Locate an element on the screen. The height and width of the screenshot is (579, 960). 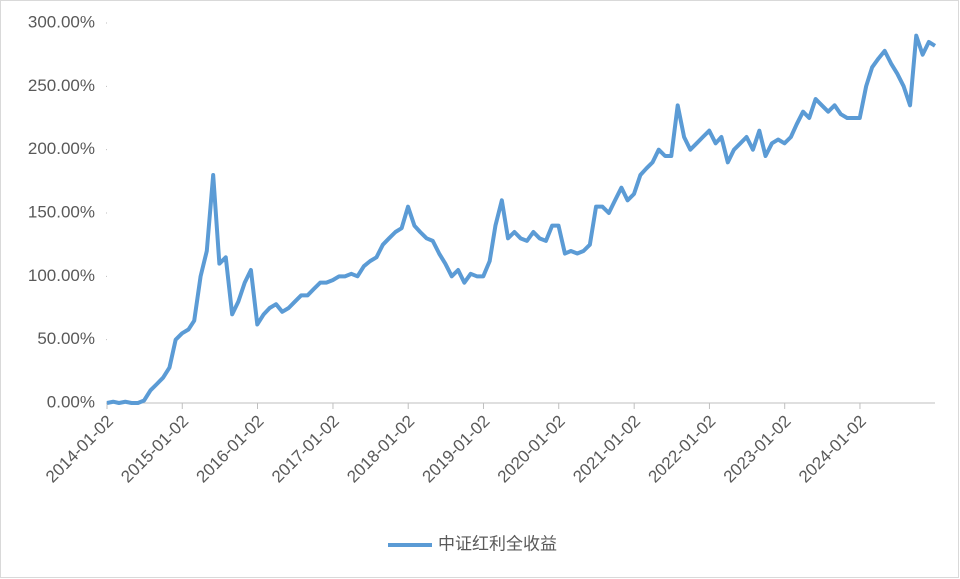
y-tick-label: 50.00% is located at coordinates (66, 338).